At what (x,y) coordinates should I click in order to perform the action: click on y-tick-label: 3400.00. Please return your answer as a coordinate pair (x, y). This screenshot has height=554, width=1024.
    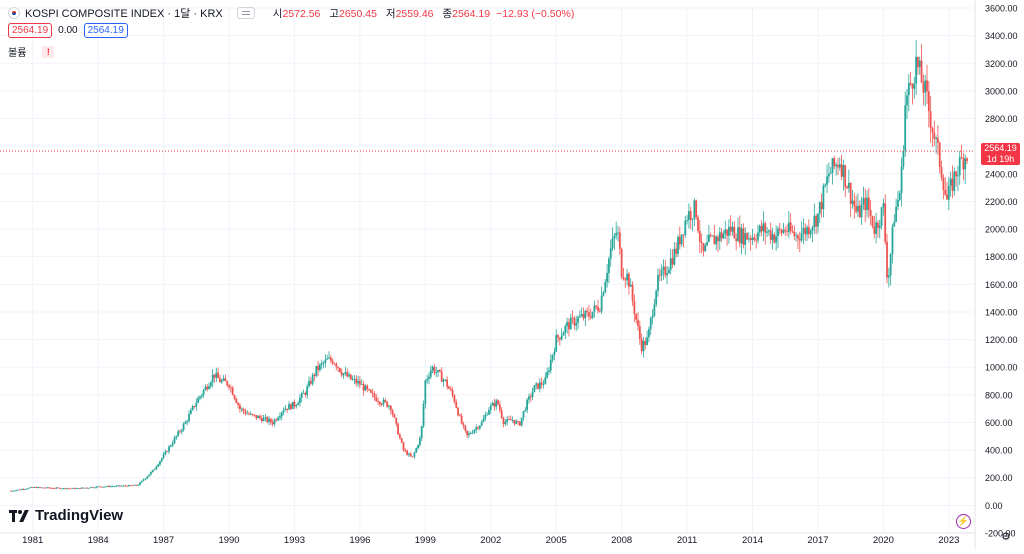
    Looking at the image, I should click on (1001, 36).